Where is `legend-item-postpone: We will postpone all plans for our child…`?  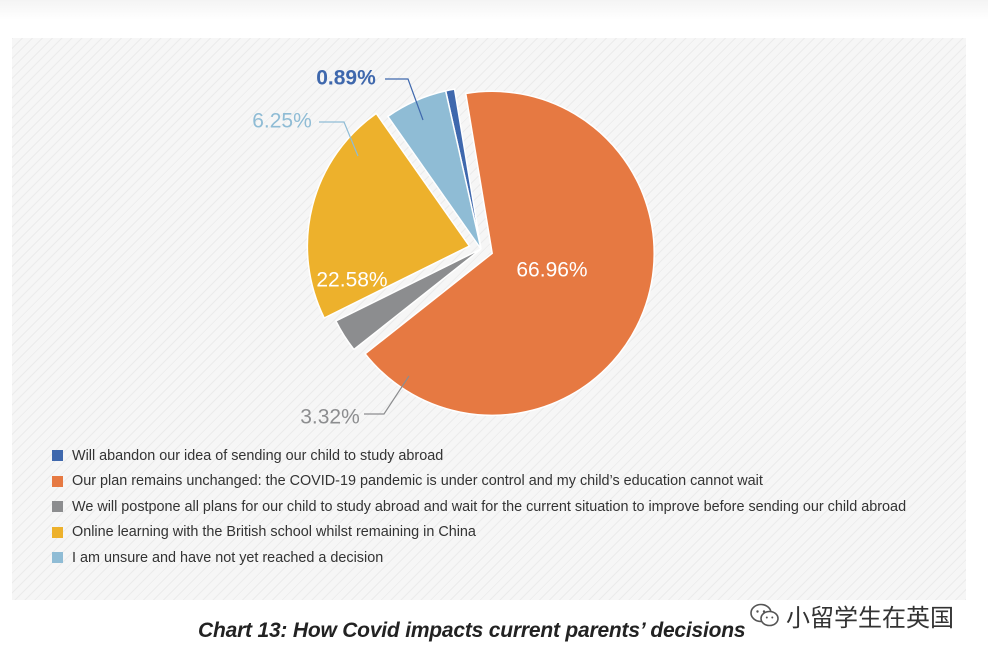 legend-item-postpone: We will postpone all plans for our child… is located at coordinates (479, 507).